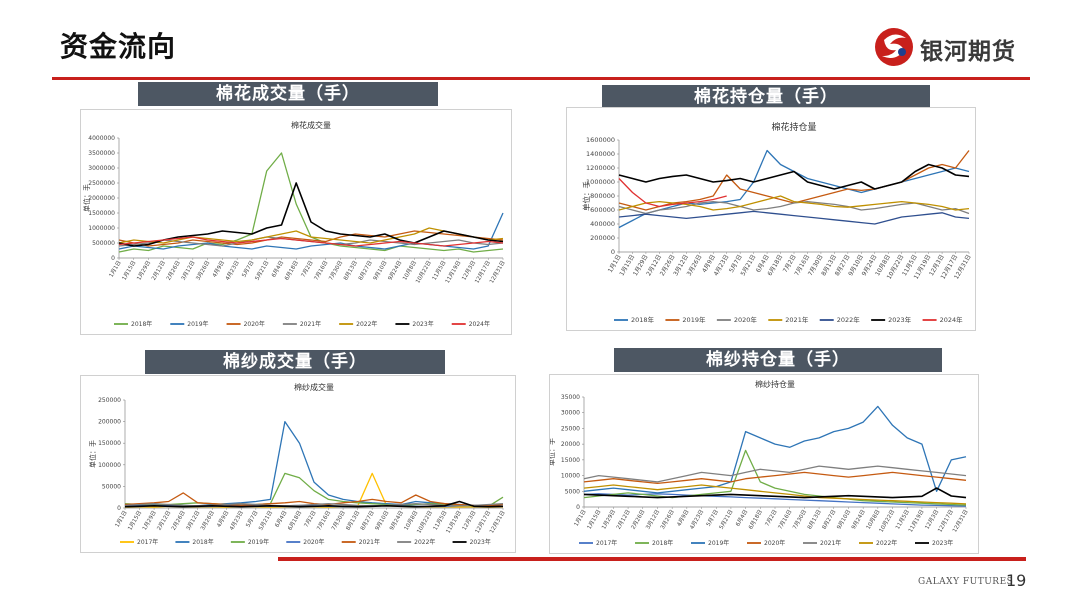  I want to click on banner-c2: 棉花持仓量（手）, so click(766, 97).